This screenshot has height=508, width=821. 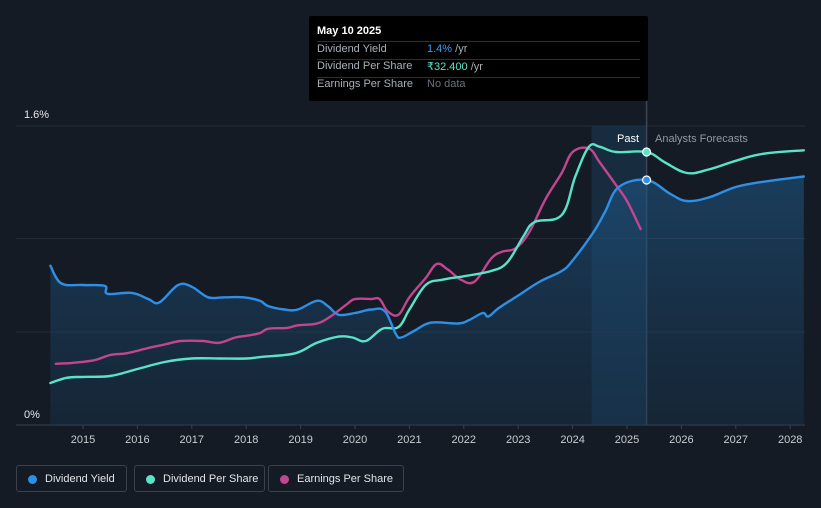 What do you see at coordinates (646, 180) in the screenshot?
I see `marker-dividend-yield` at bounding box center [646, 180].